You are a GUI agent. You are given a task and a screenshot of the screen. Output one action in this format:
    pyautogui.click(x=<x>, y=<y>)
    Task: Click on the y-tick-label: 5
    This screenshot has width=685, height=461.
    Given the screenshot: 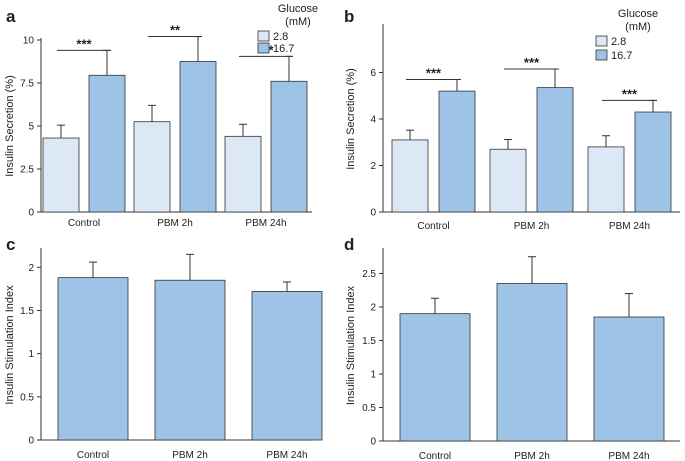 What is the action you would take?
    pyautogui.click(x=31, y=127)
    